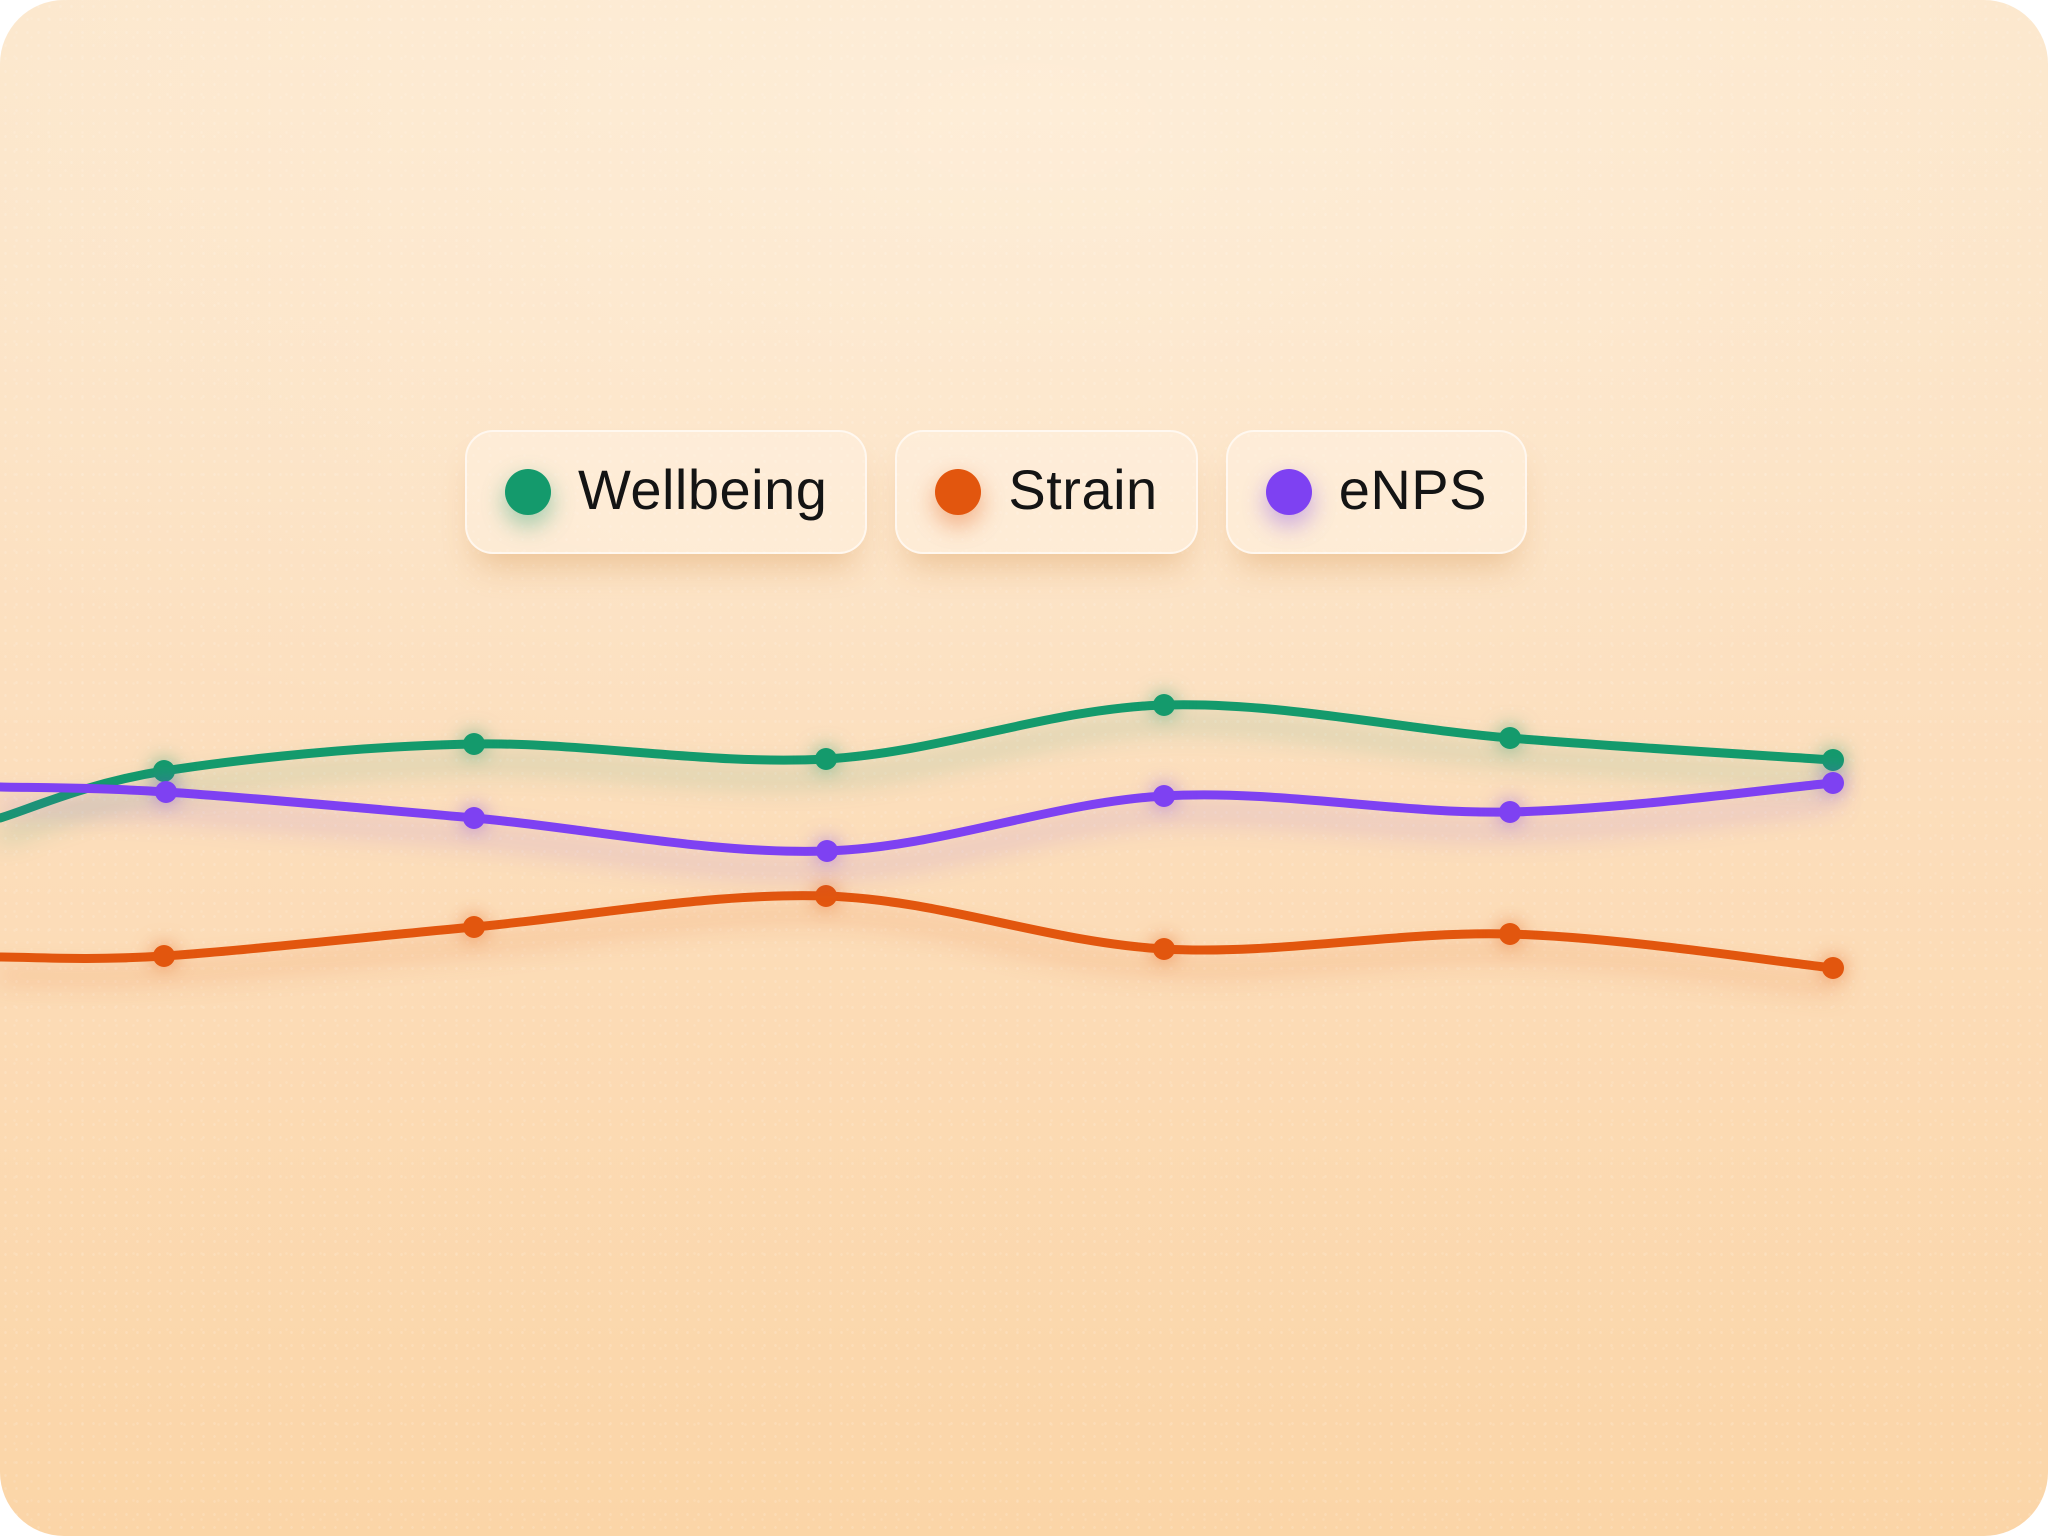 This screenshot has width=2048, height=1536. What do you see at coordinates (528, 492) in the screenshot?
I see `wellbeing-series-dot-icon` at bounding box center [528, 492].